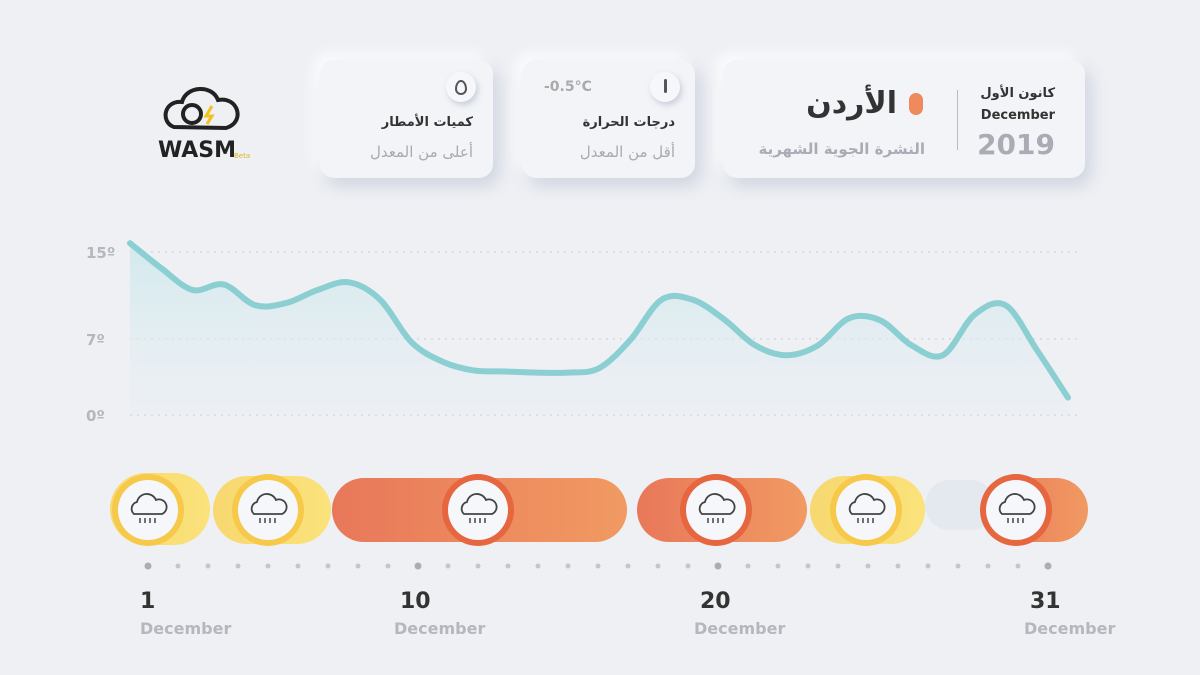  What do you see at coordinates (957, 120) in the screenshot?
I see `divider` at bounding box center [957, 120].